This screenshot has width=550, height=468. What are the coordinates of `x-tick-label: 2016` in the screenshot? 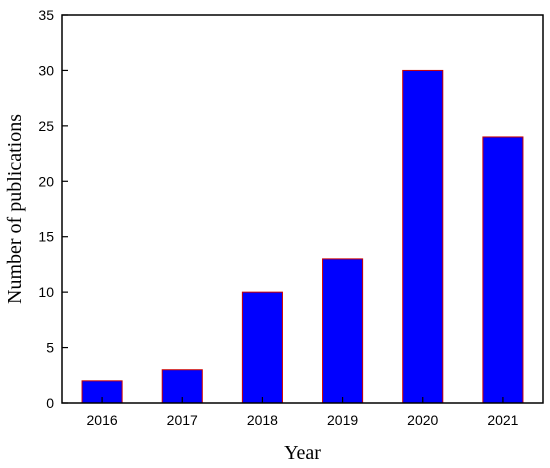 It's located at (102, 420).